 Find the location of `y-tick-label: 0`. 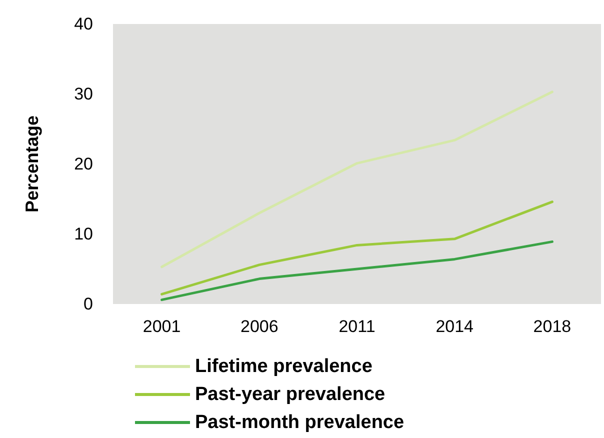

y-tick-label: 0 is located at coordinates (88, 304).